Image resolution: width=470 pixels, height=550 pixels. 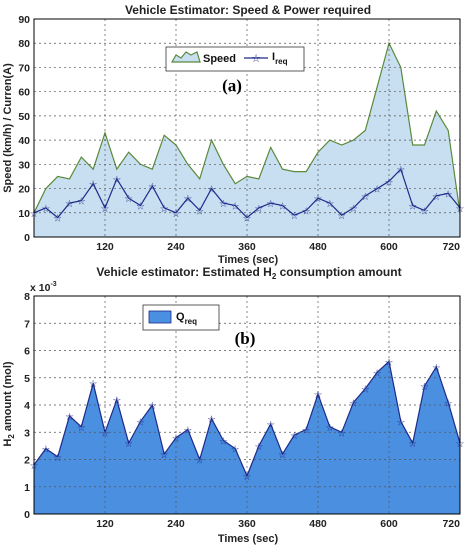 I want to click on a-ytick-label: 40, so click(x=24, y=141).